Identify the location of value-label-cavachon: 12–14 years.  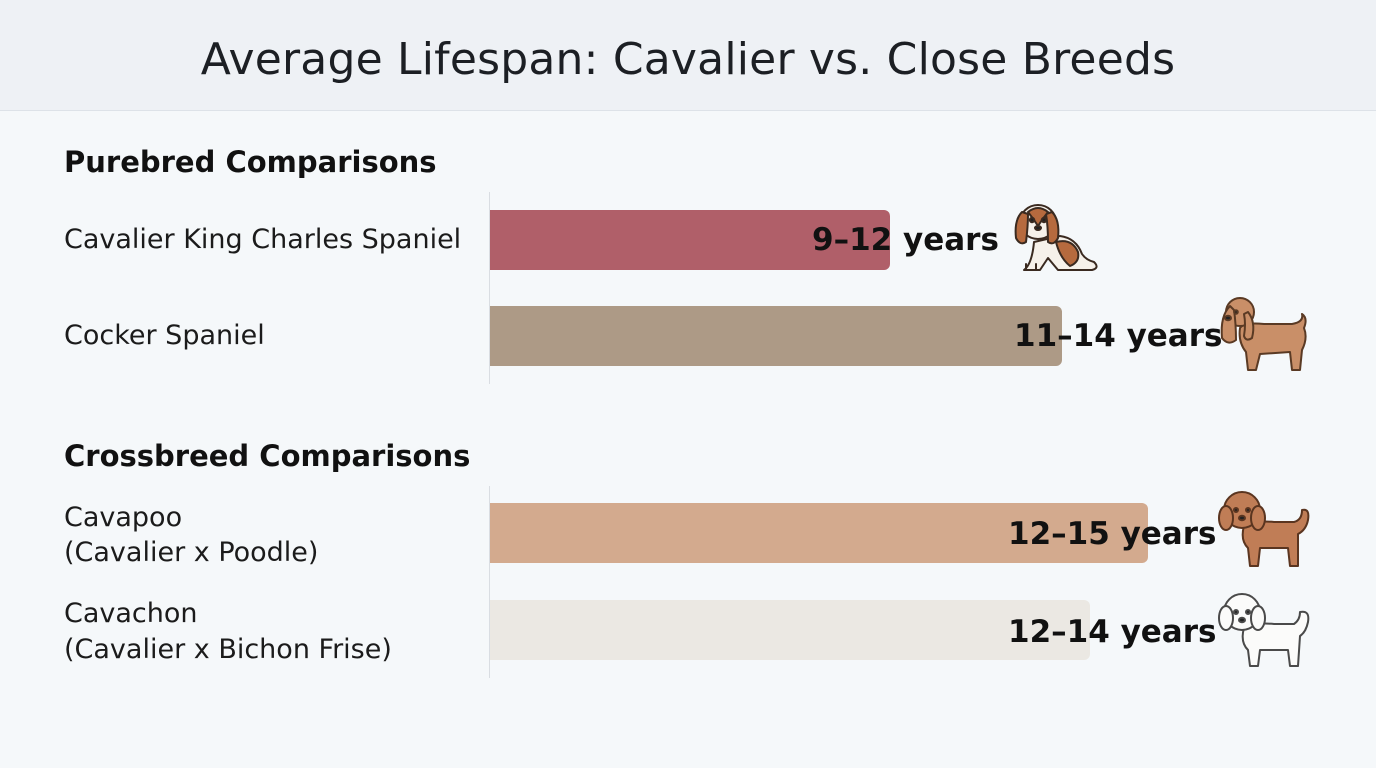
(1112, 632).